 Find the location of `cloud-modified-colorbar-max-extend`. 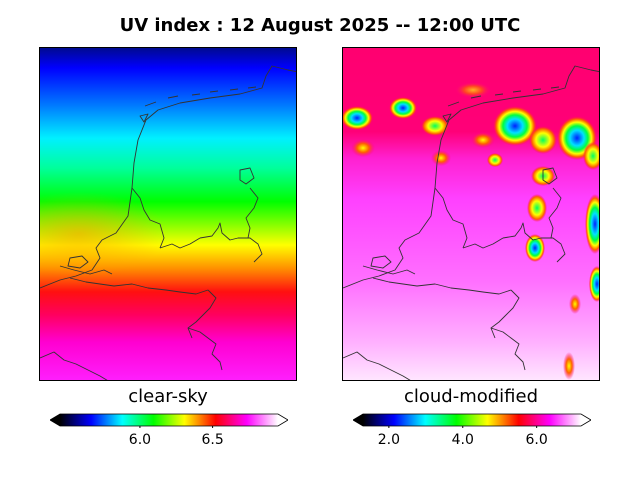

cloud-modified-colorbar-max-extend is located at coordinates (586, 420).